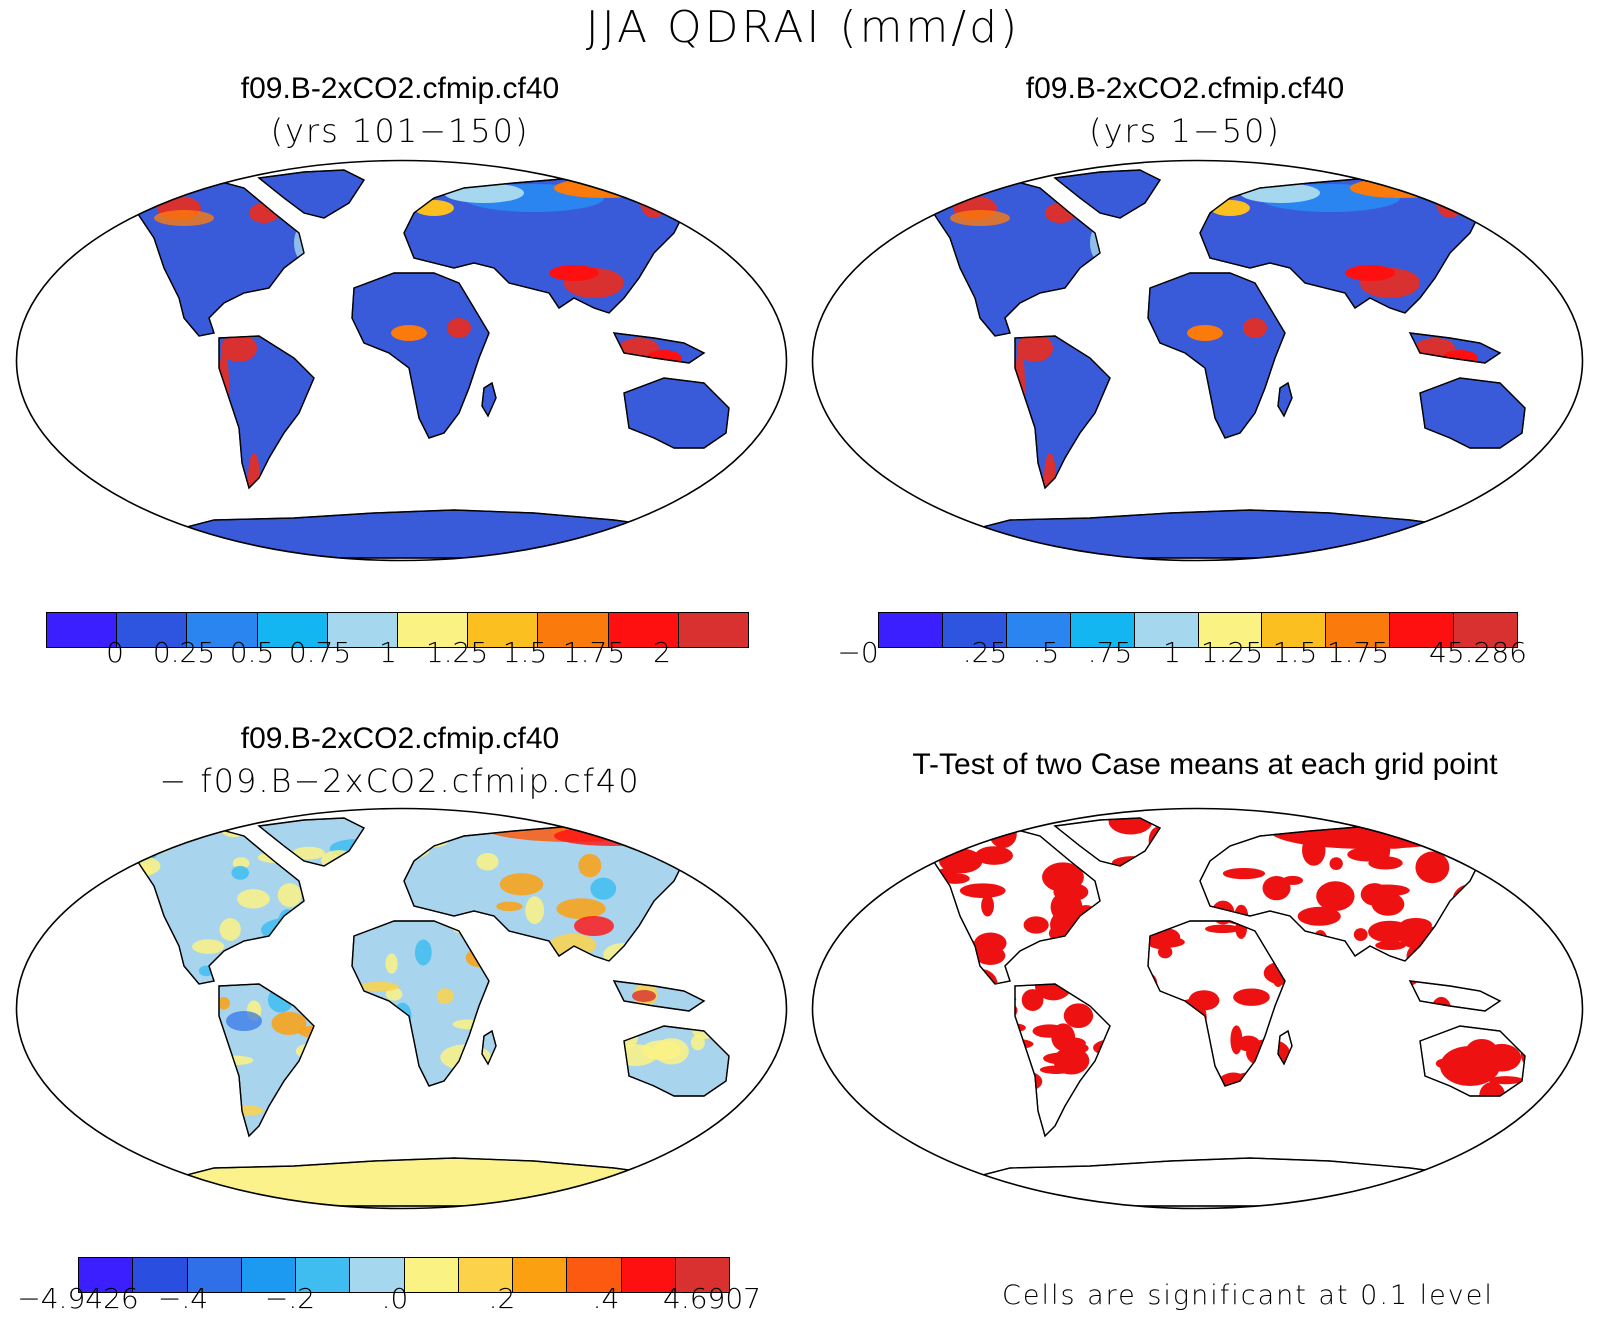  I want to click on coastline-greenland, so click(311, 194).